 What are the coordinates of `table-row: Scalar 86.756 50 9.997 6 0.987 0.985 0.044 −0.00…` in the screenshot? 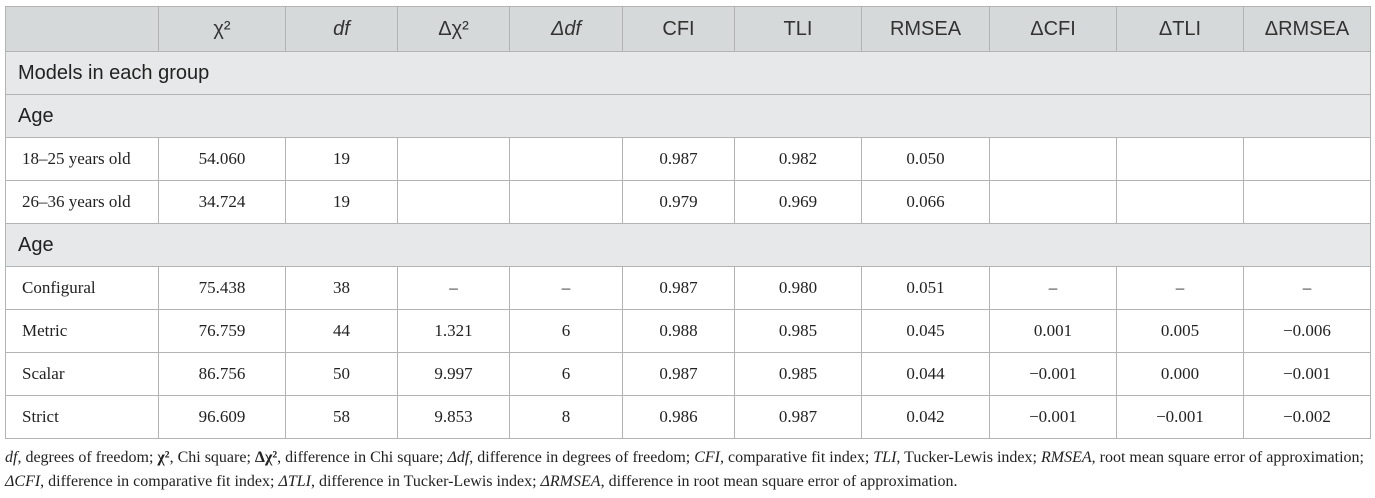 It's located at (688, 374).